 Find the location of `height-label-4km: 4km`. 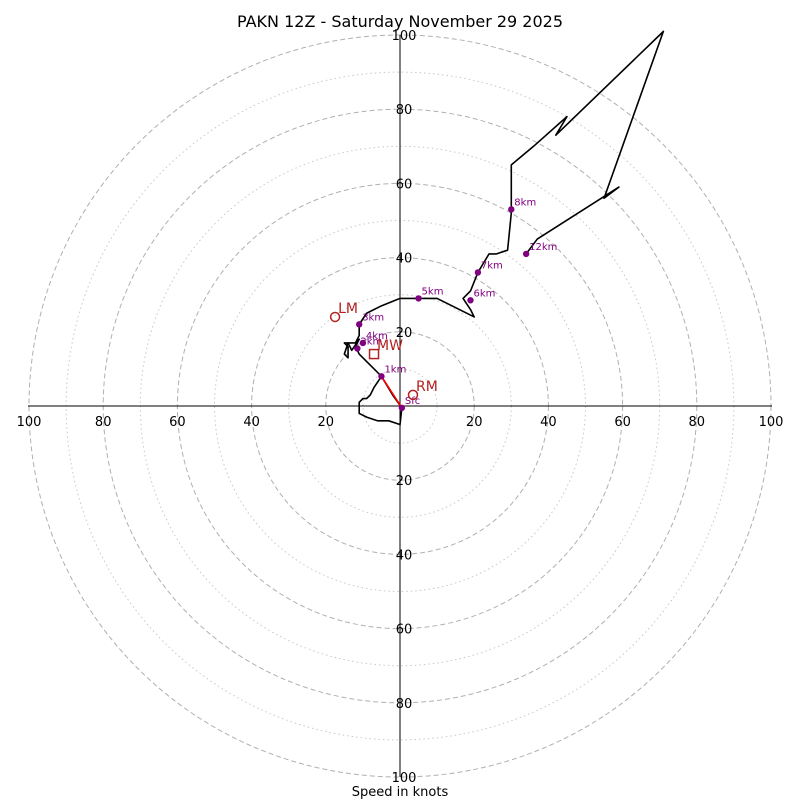

height-label-4km: 4km is located at coordinates (377, 336).